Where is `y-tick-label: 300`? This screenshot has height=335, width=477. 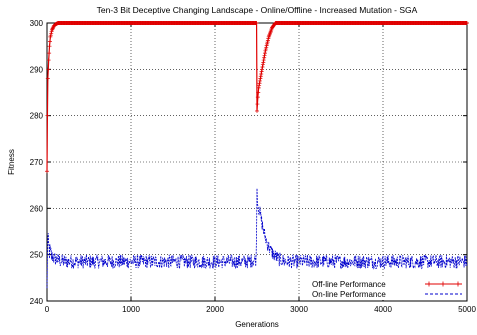 y-tick-label: 300 is located at coordinates (37, 23).